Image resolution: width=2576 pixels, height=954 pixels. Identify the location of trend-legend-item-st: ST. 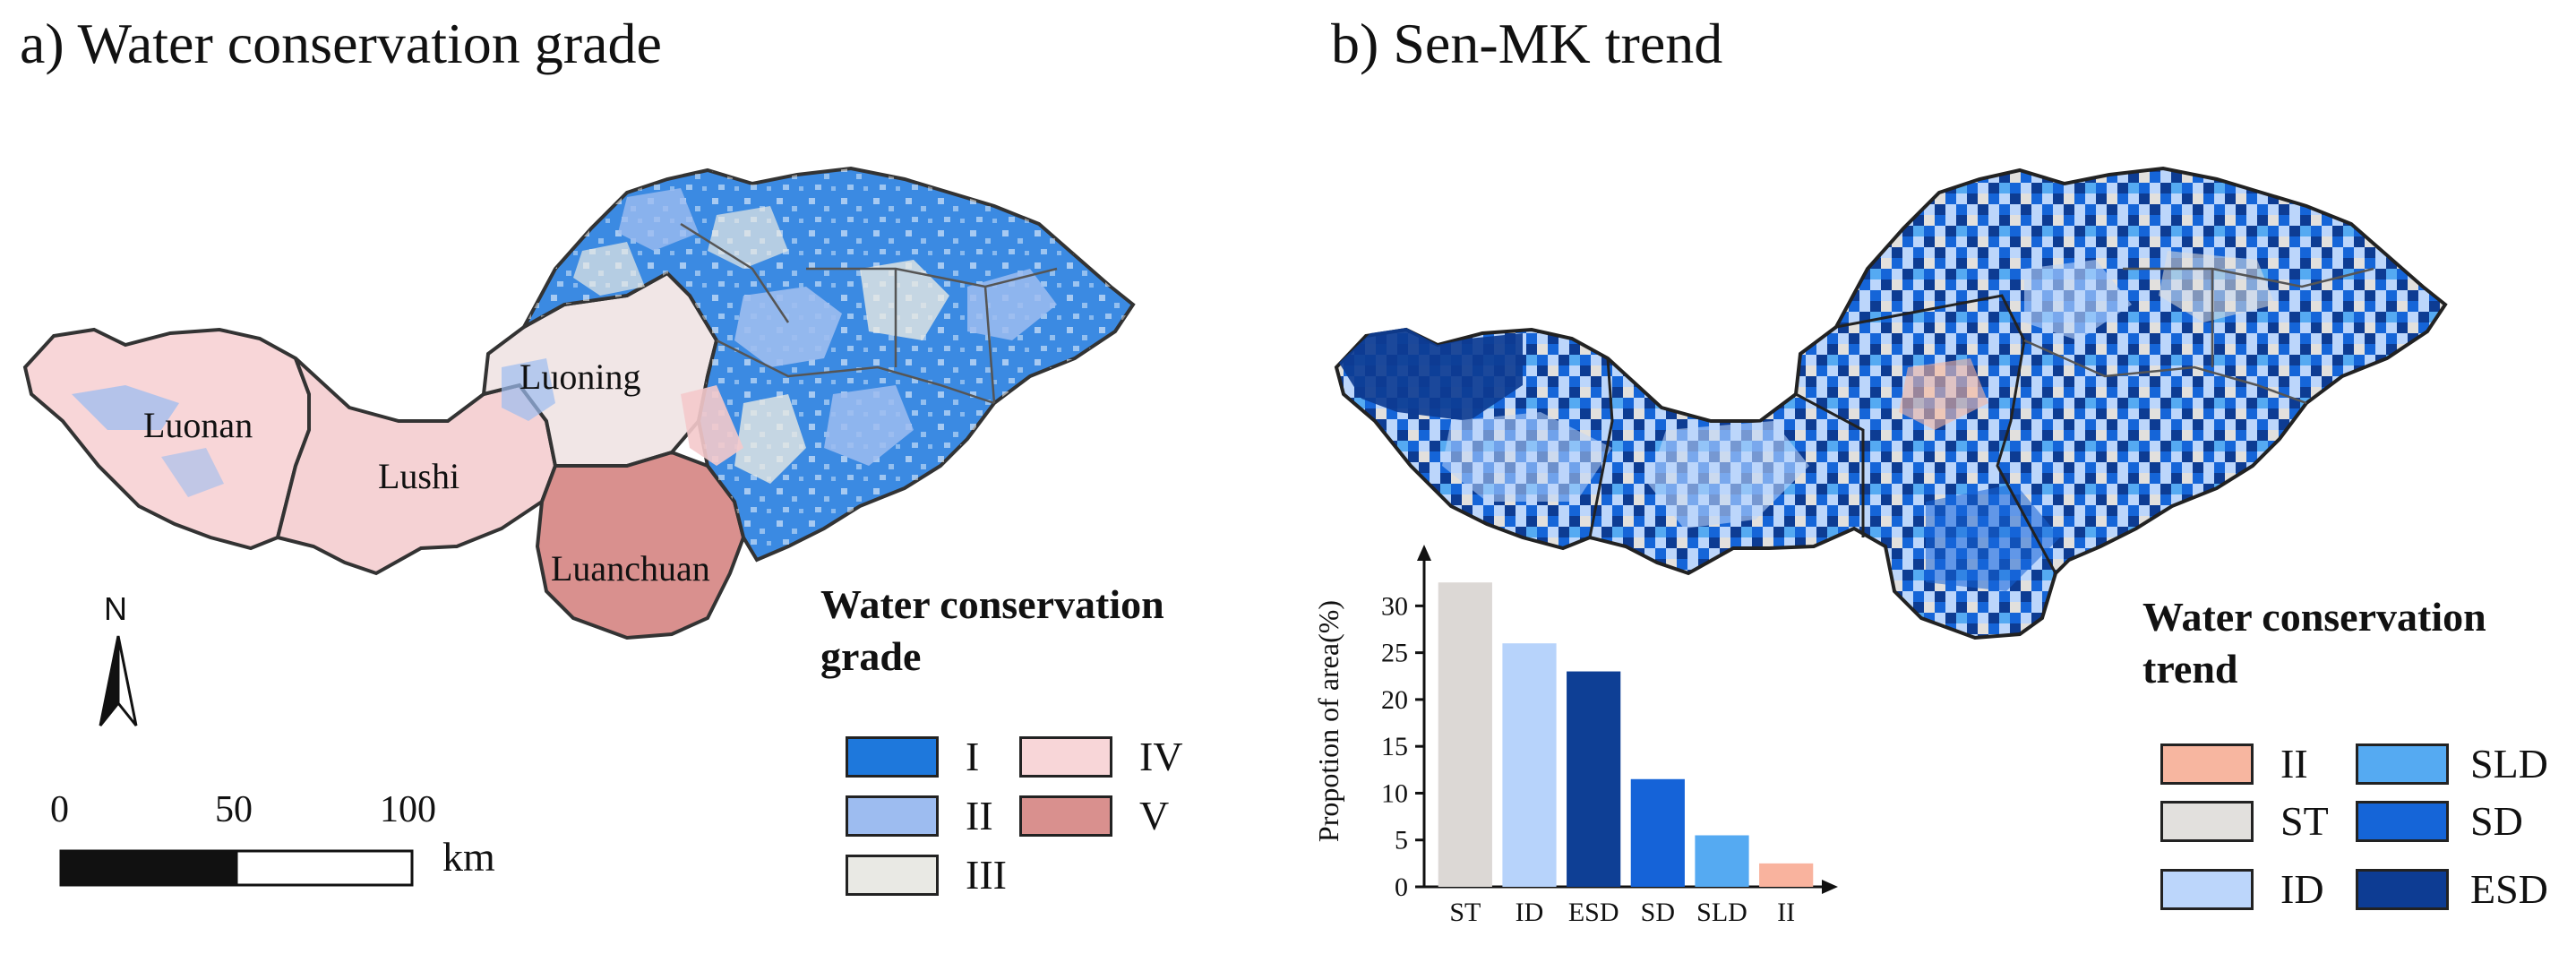
(2244, 821).